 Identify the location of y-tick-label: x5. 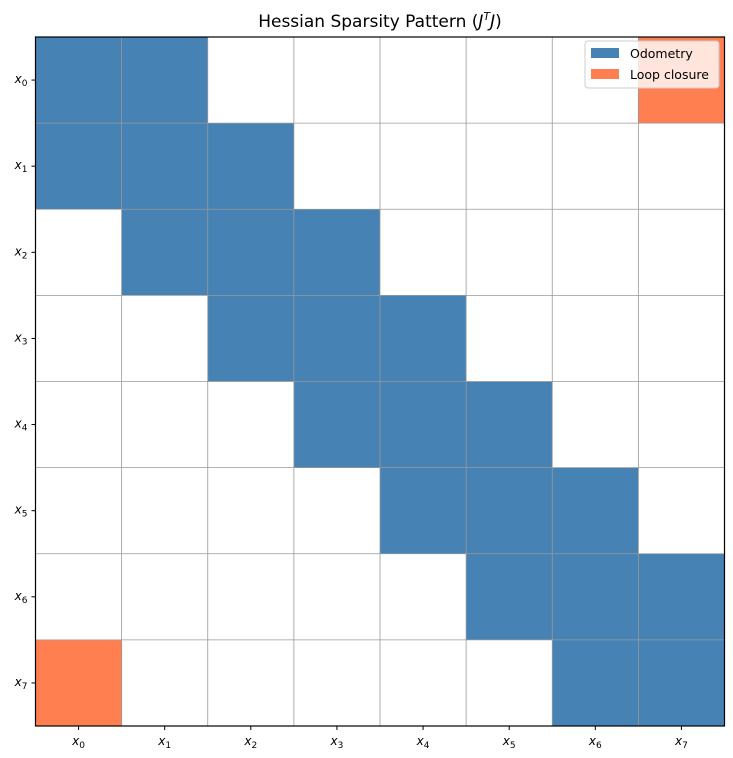
(21, 511).